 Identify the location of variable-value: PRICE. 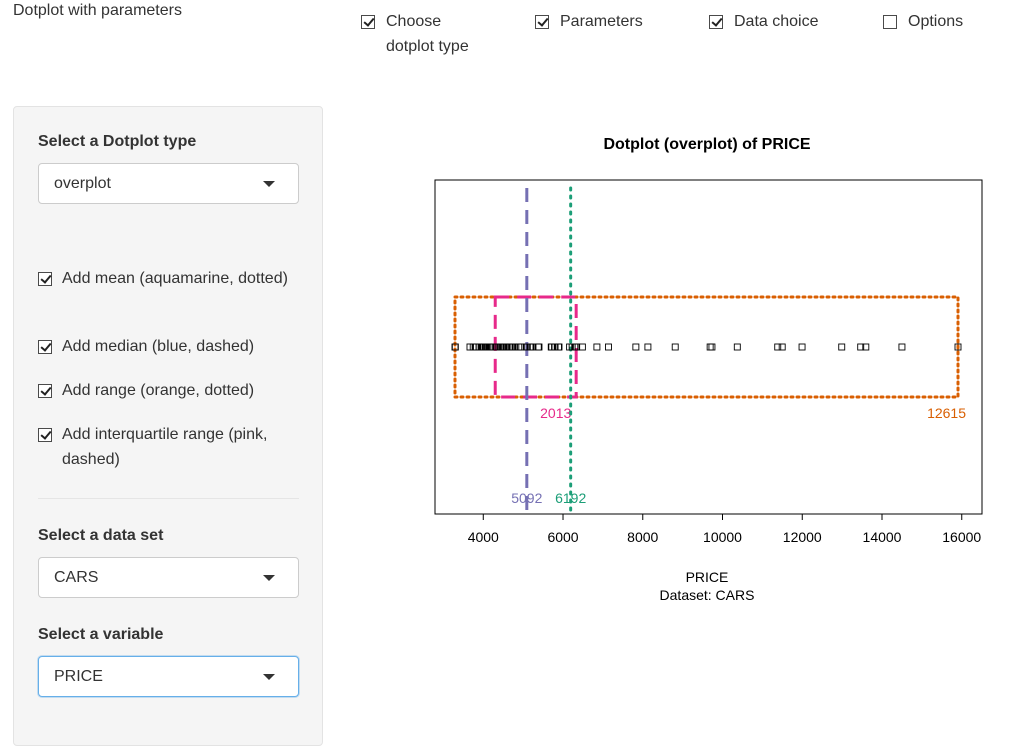
(78, 676).